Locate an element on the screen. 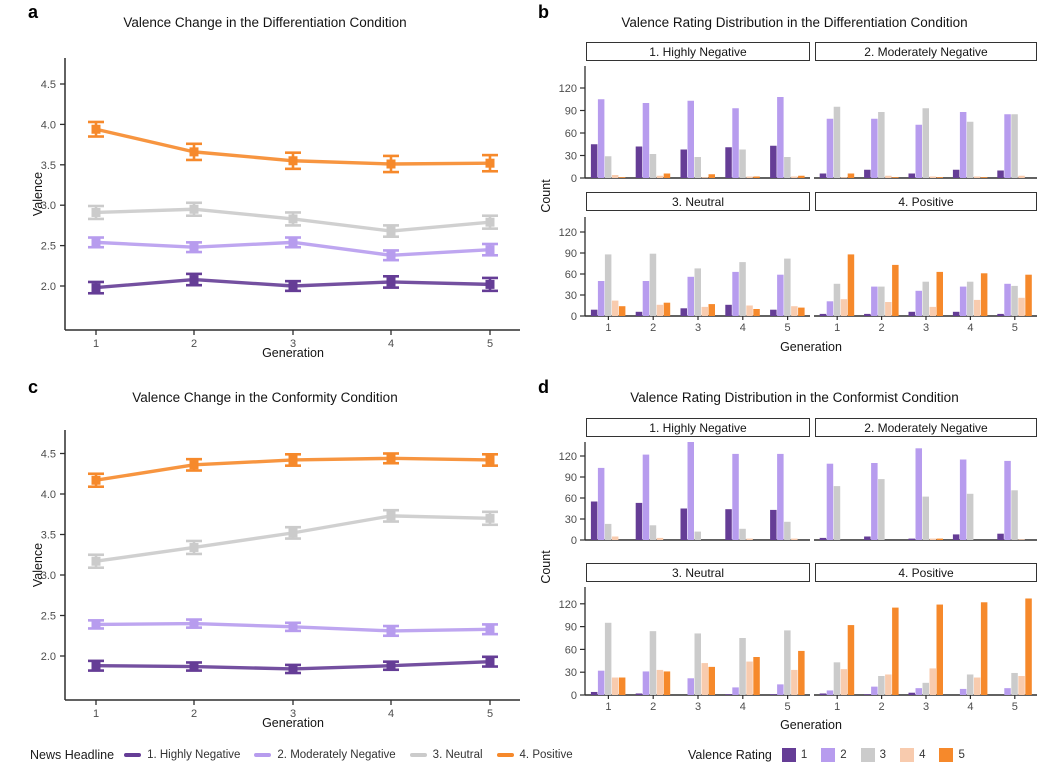 This screenshot has width=1059, height=776. panel-letter-b: b is located at coordinates (543, 12).